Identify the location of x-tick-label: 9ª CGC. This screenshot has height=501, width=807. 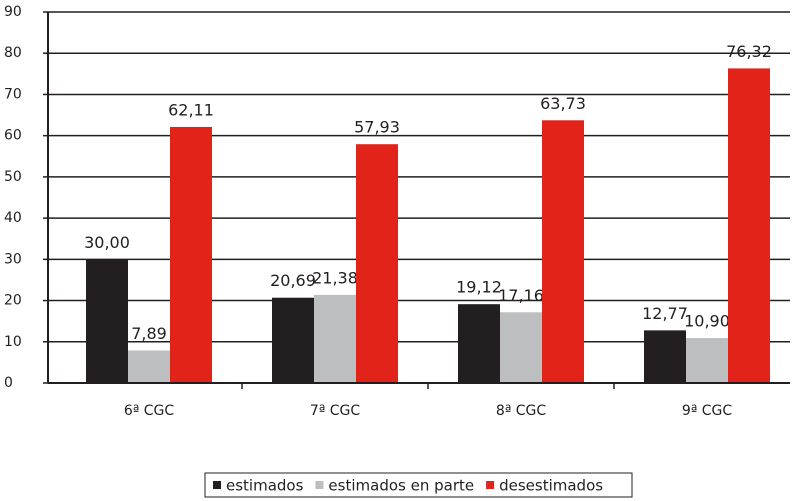
(707, 411).